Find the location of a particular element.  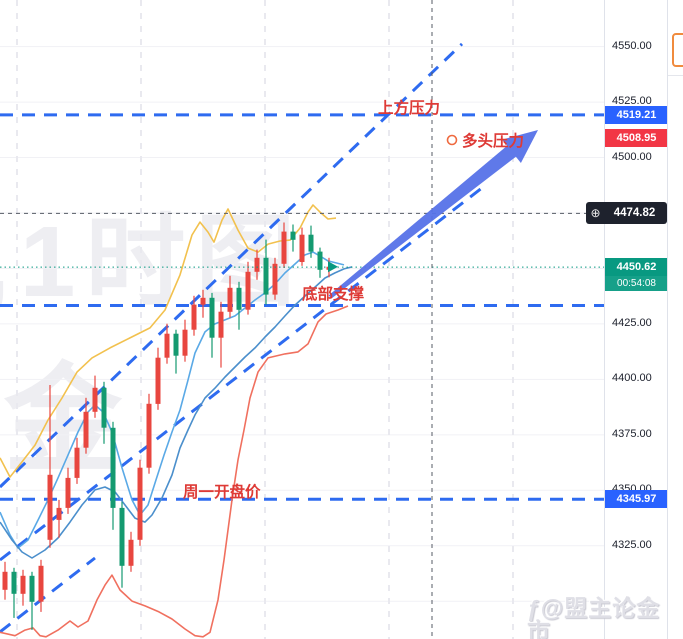

price-level-badge: 4519.21 is located at coordinates (636, 115).